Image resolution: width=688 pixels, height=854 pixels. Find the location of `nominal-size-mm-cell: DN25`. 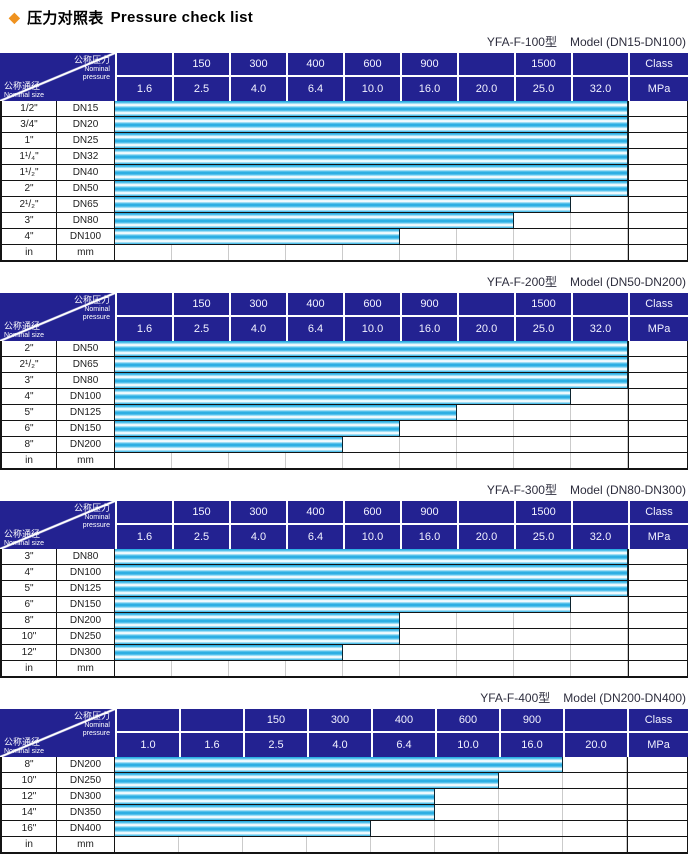

nominal-size-mm-cell: DN25 is located at coordinates (86, 140).